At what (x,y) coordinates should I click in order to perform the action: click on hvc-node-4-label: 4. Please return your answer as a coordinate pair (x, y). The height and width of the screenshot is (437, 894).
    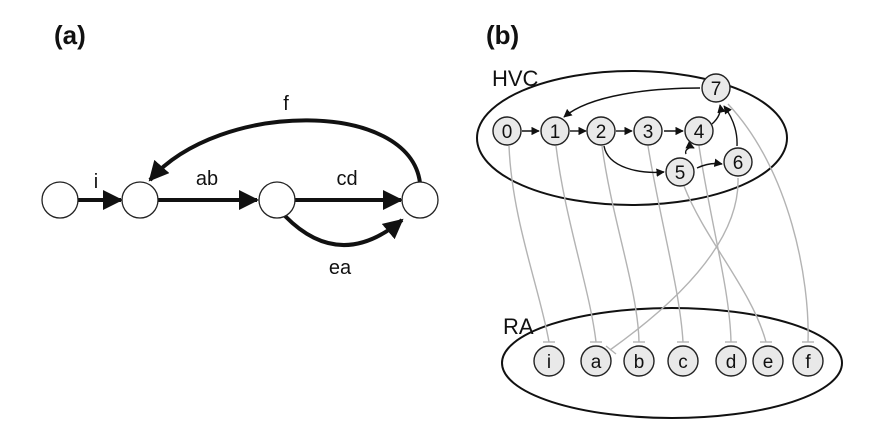
    Looking at the image, I should click on (699, 132).